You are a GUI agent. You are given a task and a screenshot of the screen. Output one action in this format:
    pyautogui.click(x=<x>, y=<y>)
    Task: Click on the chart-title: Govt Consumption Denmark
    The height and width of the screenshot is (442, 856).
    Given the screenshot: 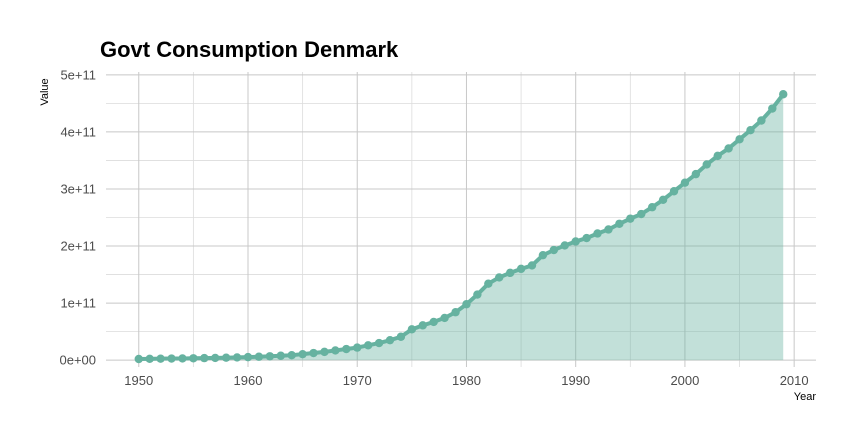 What is the action you would take?
    pyautogui.click(x=249, y=49)
    